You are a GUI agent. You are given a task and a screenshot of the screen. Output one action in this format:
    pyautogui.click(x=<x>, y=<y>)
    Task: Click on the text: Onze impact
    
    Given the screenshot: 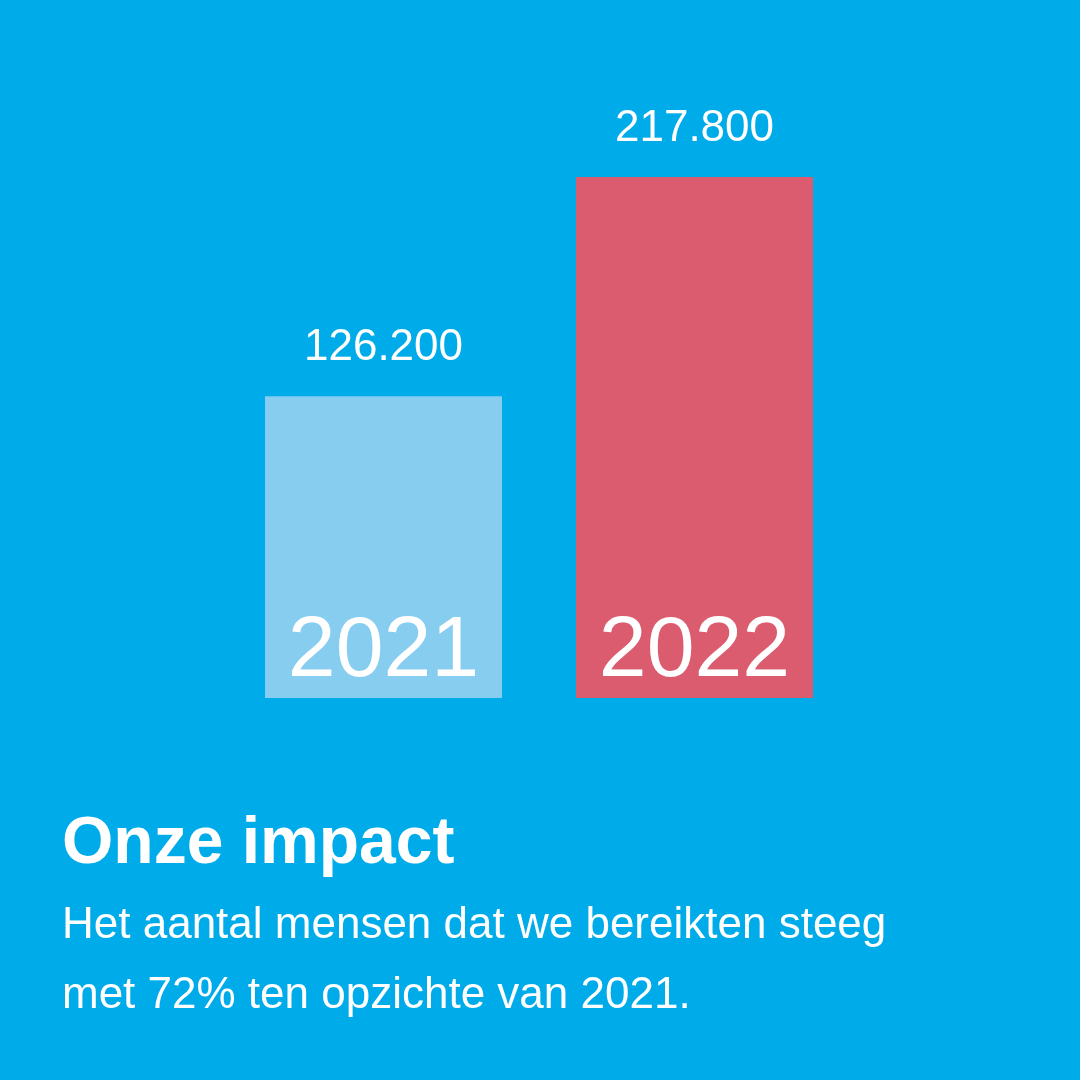 What is the action you would take?
    pyautogui.click(x=258, y=840)
    